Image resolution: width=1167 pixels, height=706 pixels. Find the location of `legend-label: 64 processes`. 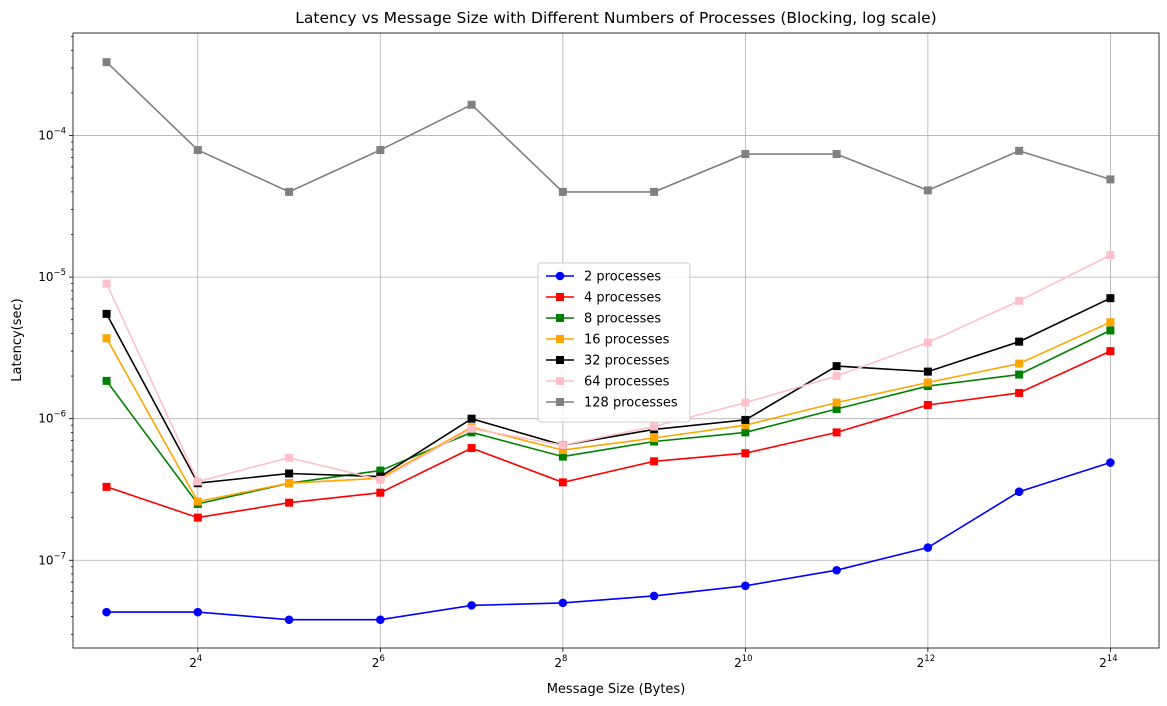

legend-label: 64 processes is located at coordinates (627, 382).